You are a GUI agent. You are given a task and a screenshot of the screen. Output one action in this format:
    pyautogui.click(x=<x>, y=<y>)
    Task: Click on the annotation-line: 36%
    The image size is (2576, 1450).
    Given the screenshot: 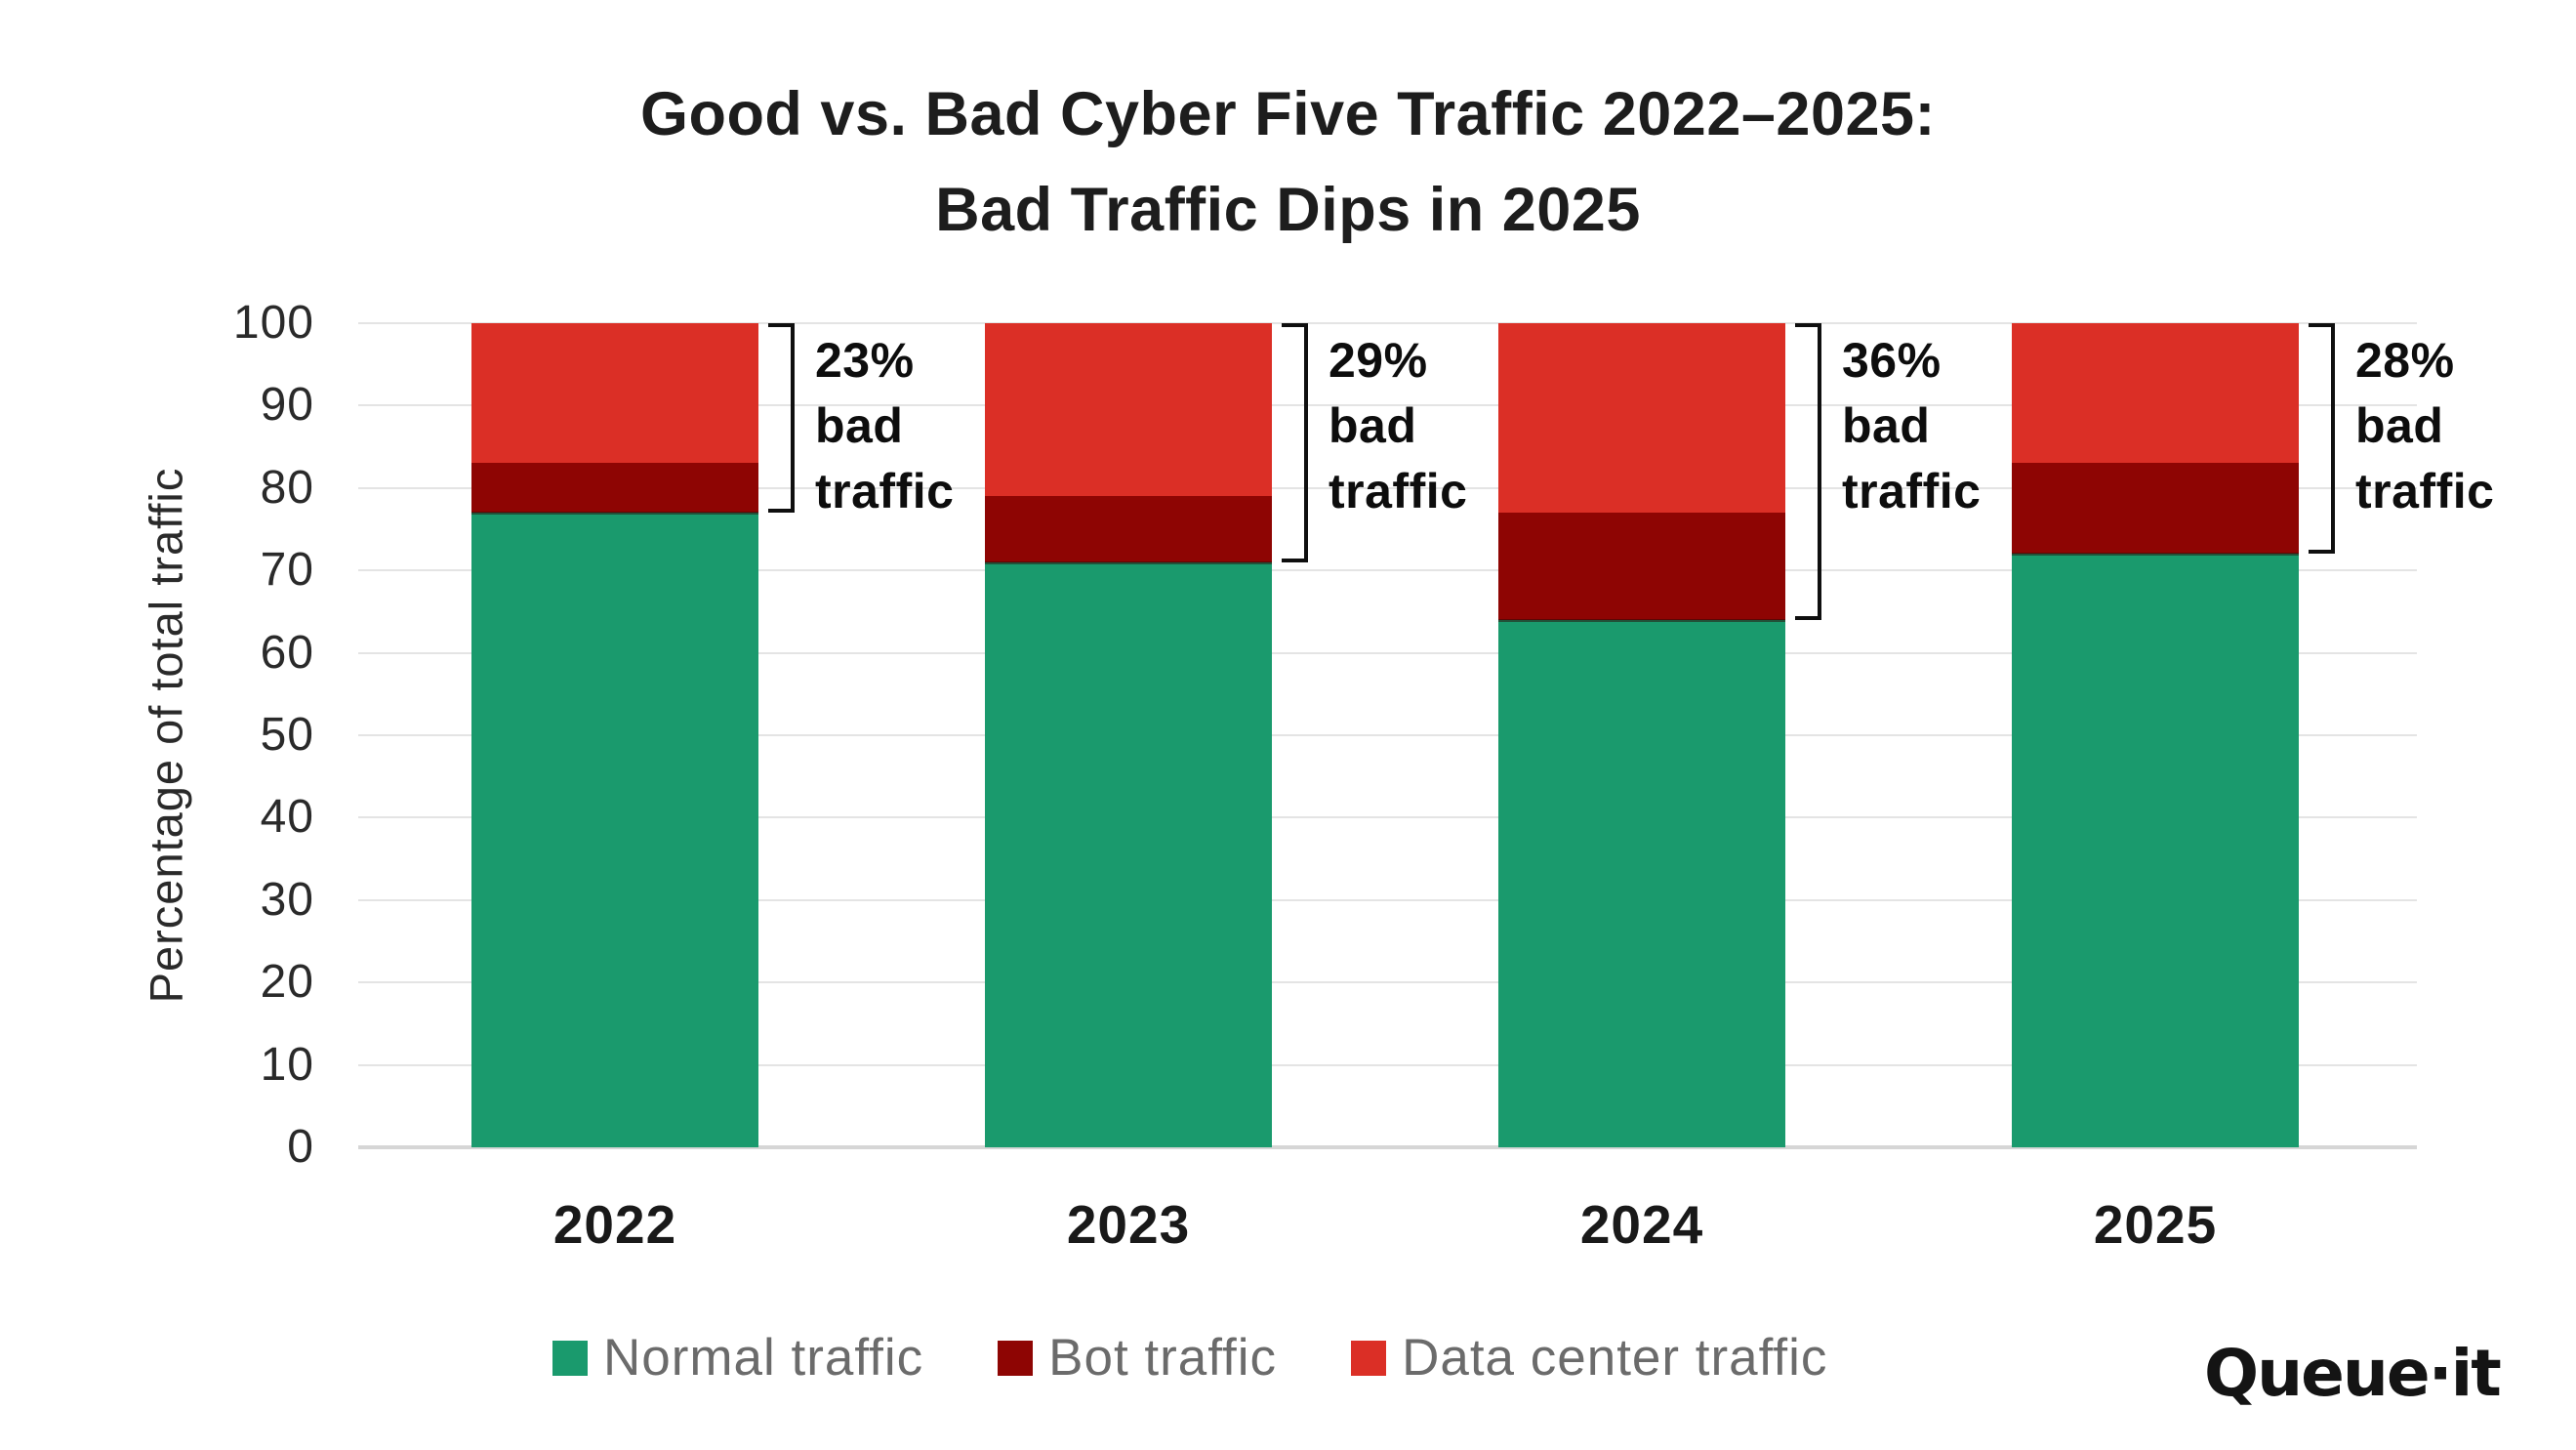 What is the action you would take?
    pyautogui.click(x=1892, y=360)
    